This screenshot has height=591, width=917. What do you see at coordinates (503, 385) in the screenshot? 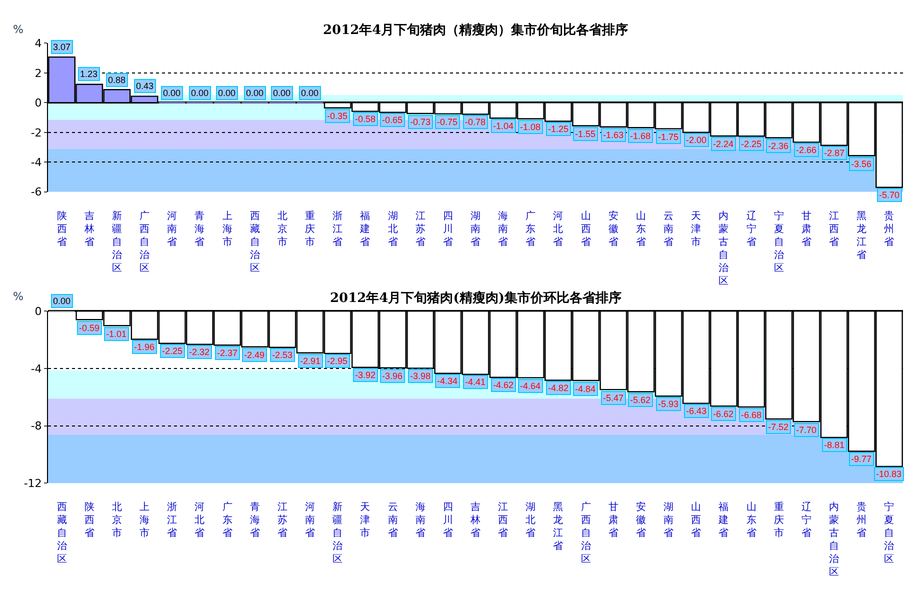
I see `data-label: -4.62` at bounding box center [503, 385].